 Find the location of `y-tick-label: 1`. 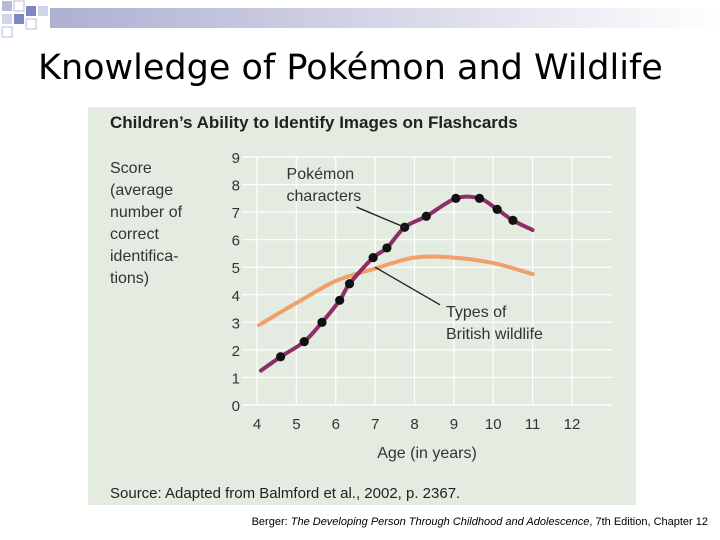

y-tick-label: 1 is located at coordinates (236, 378).